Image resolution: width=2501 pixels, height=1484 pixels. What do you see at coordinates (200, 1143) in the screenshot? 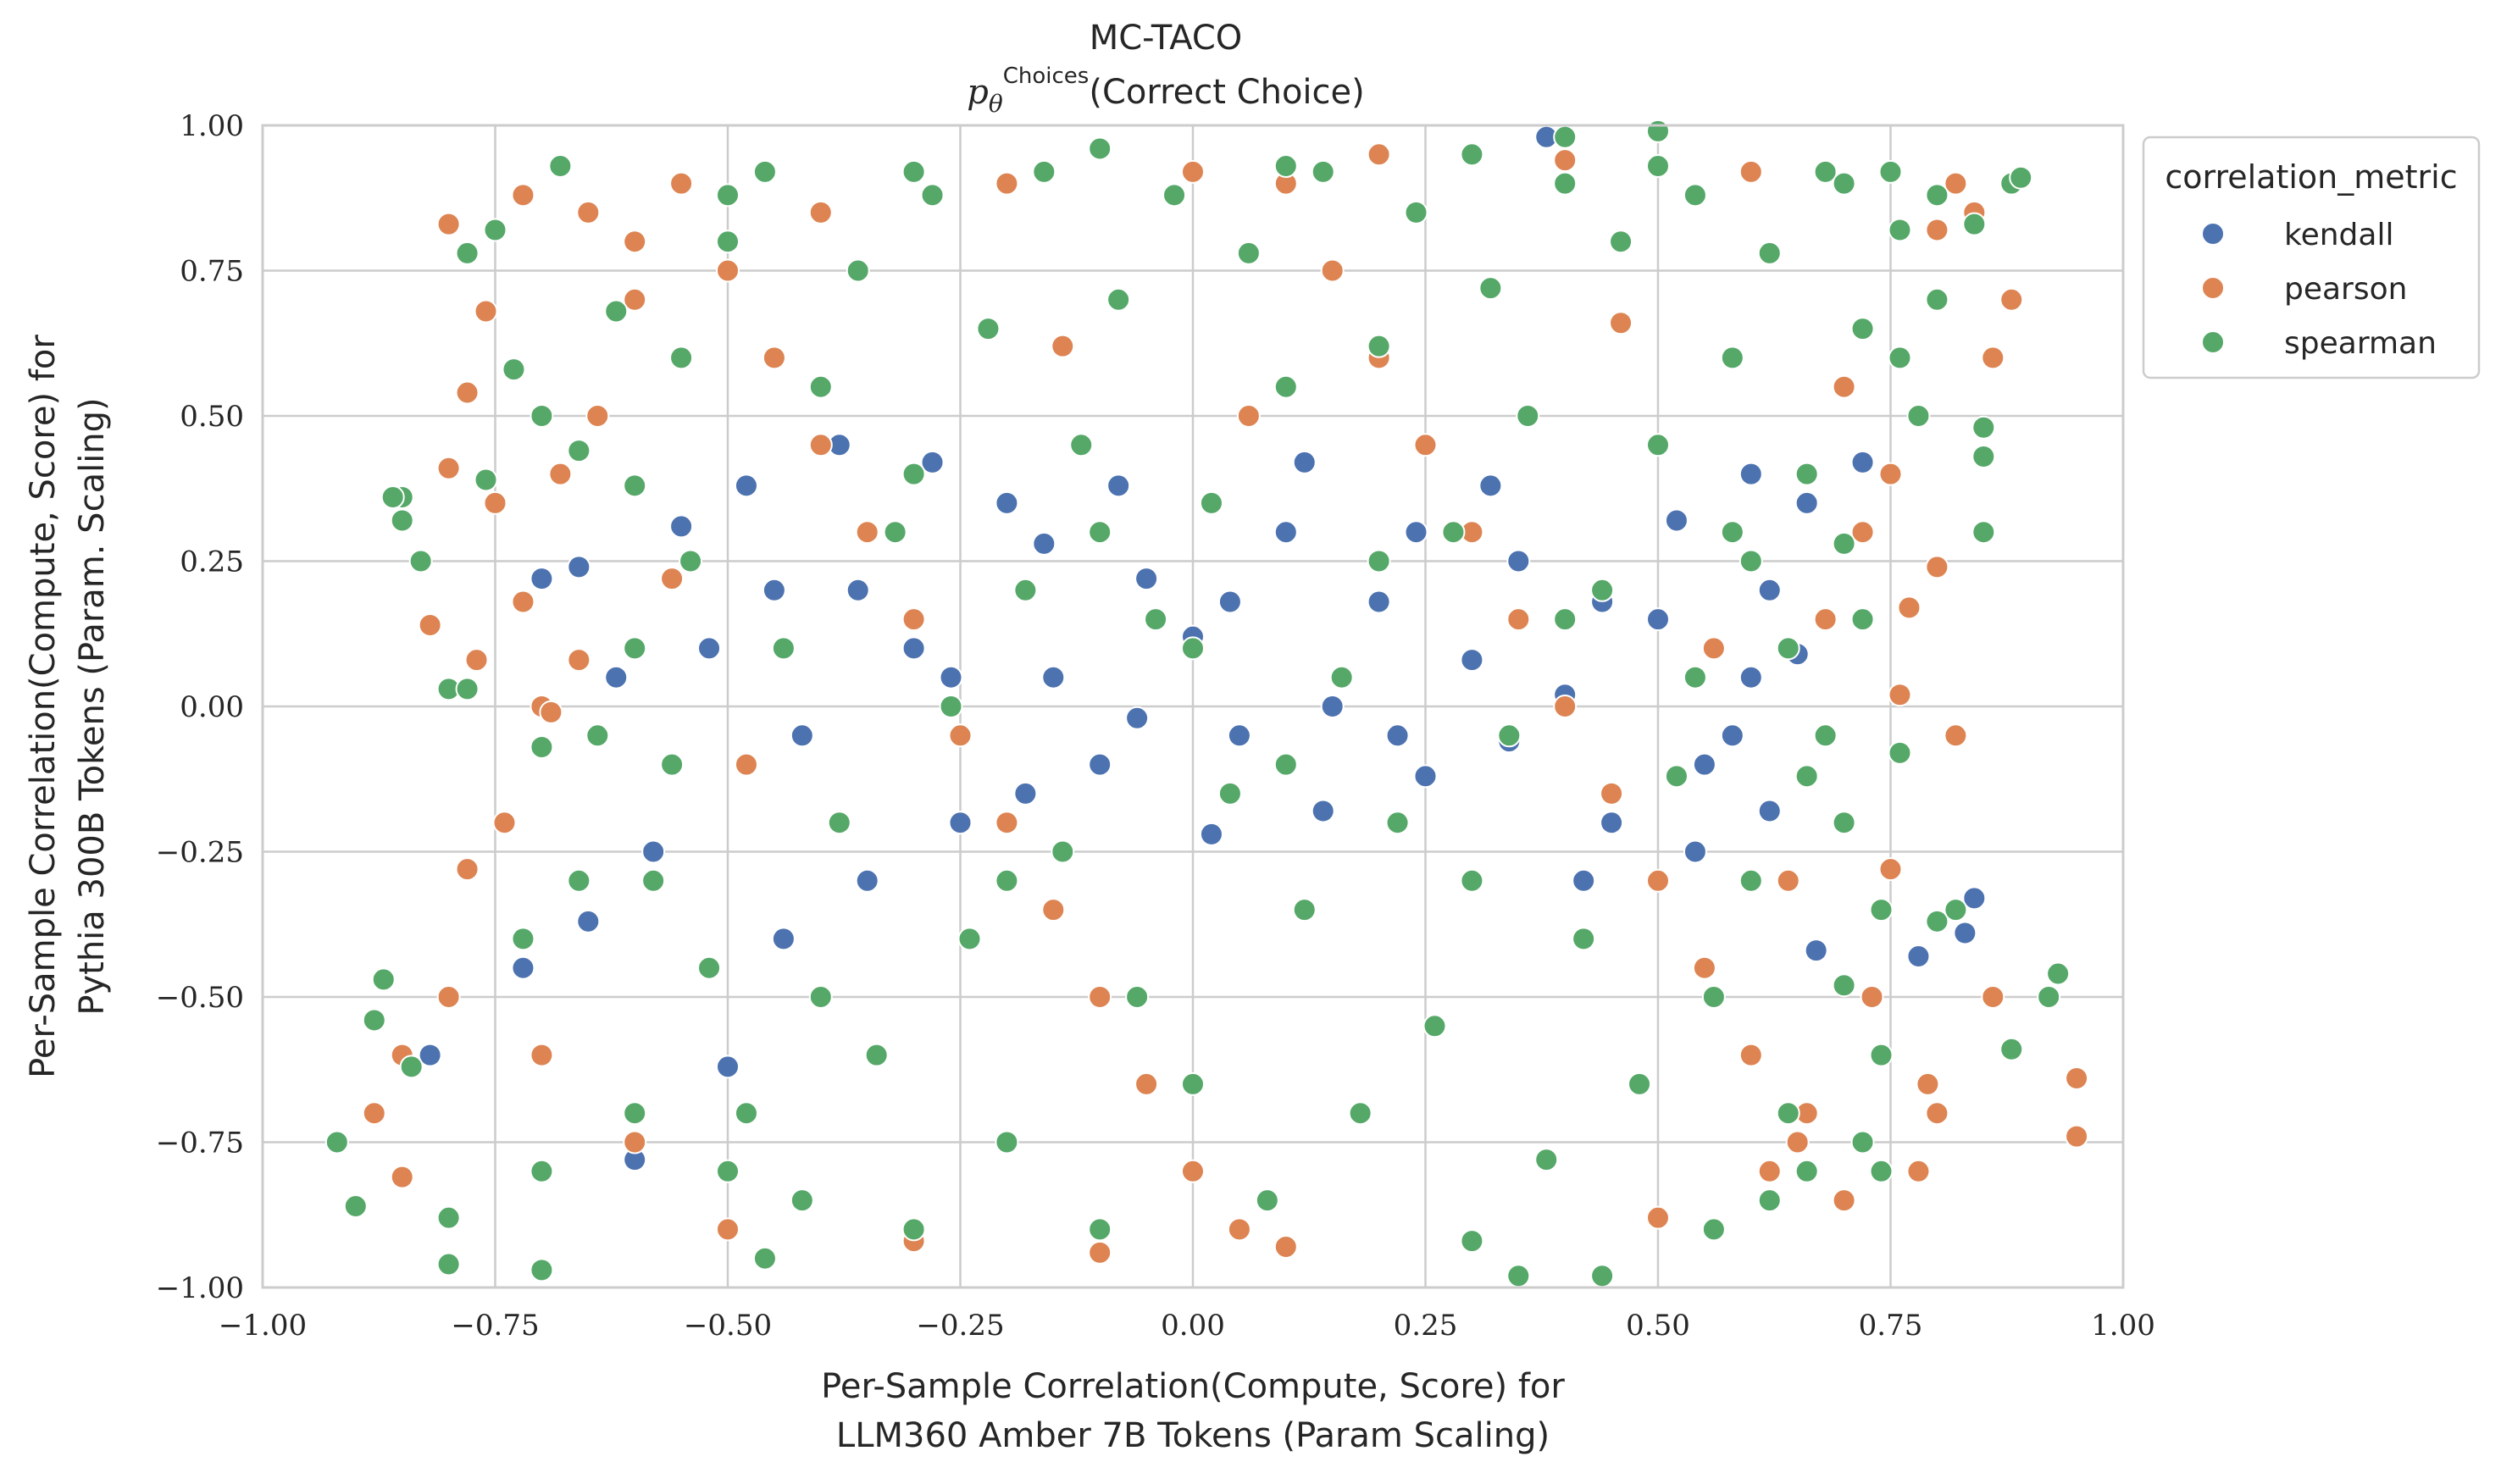
I see `y-tick-label: −0.75` at bounding box center [200, 1143].